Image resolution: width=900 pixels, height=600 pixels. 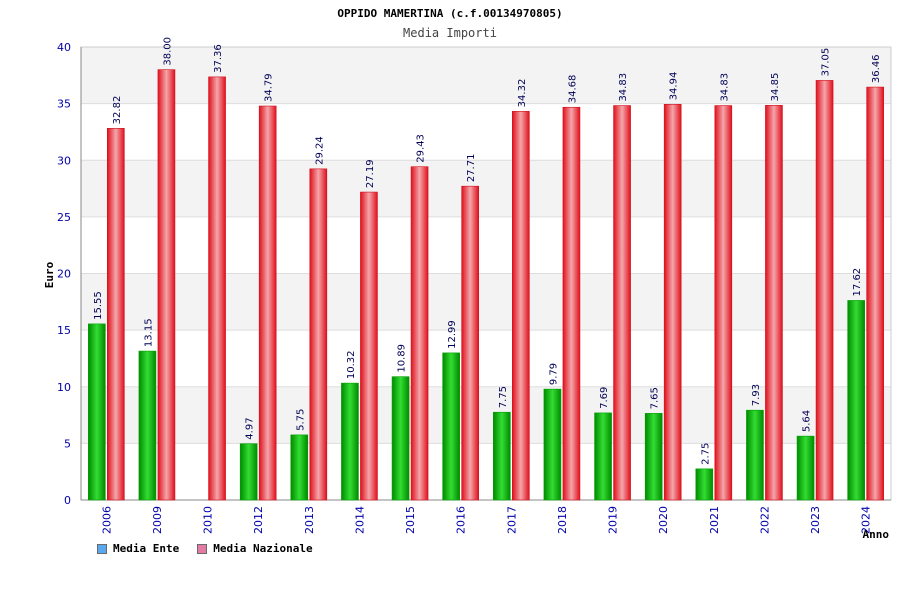 I want to click on x-tick-label: 2017, so click(x=511, y=520).